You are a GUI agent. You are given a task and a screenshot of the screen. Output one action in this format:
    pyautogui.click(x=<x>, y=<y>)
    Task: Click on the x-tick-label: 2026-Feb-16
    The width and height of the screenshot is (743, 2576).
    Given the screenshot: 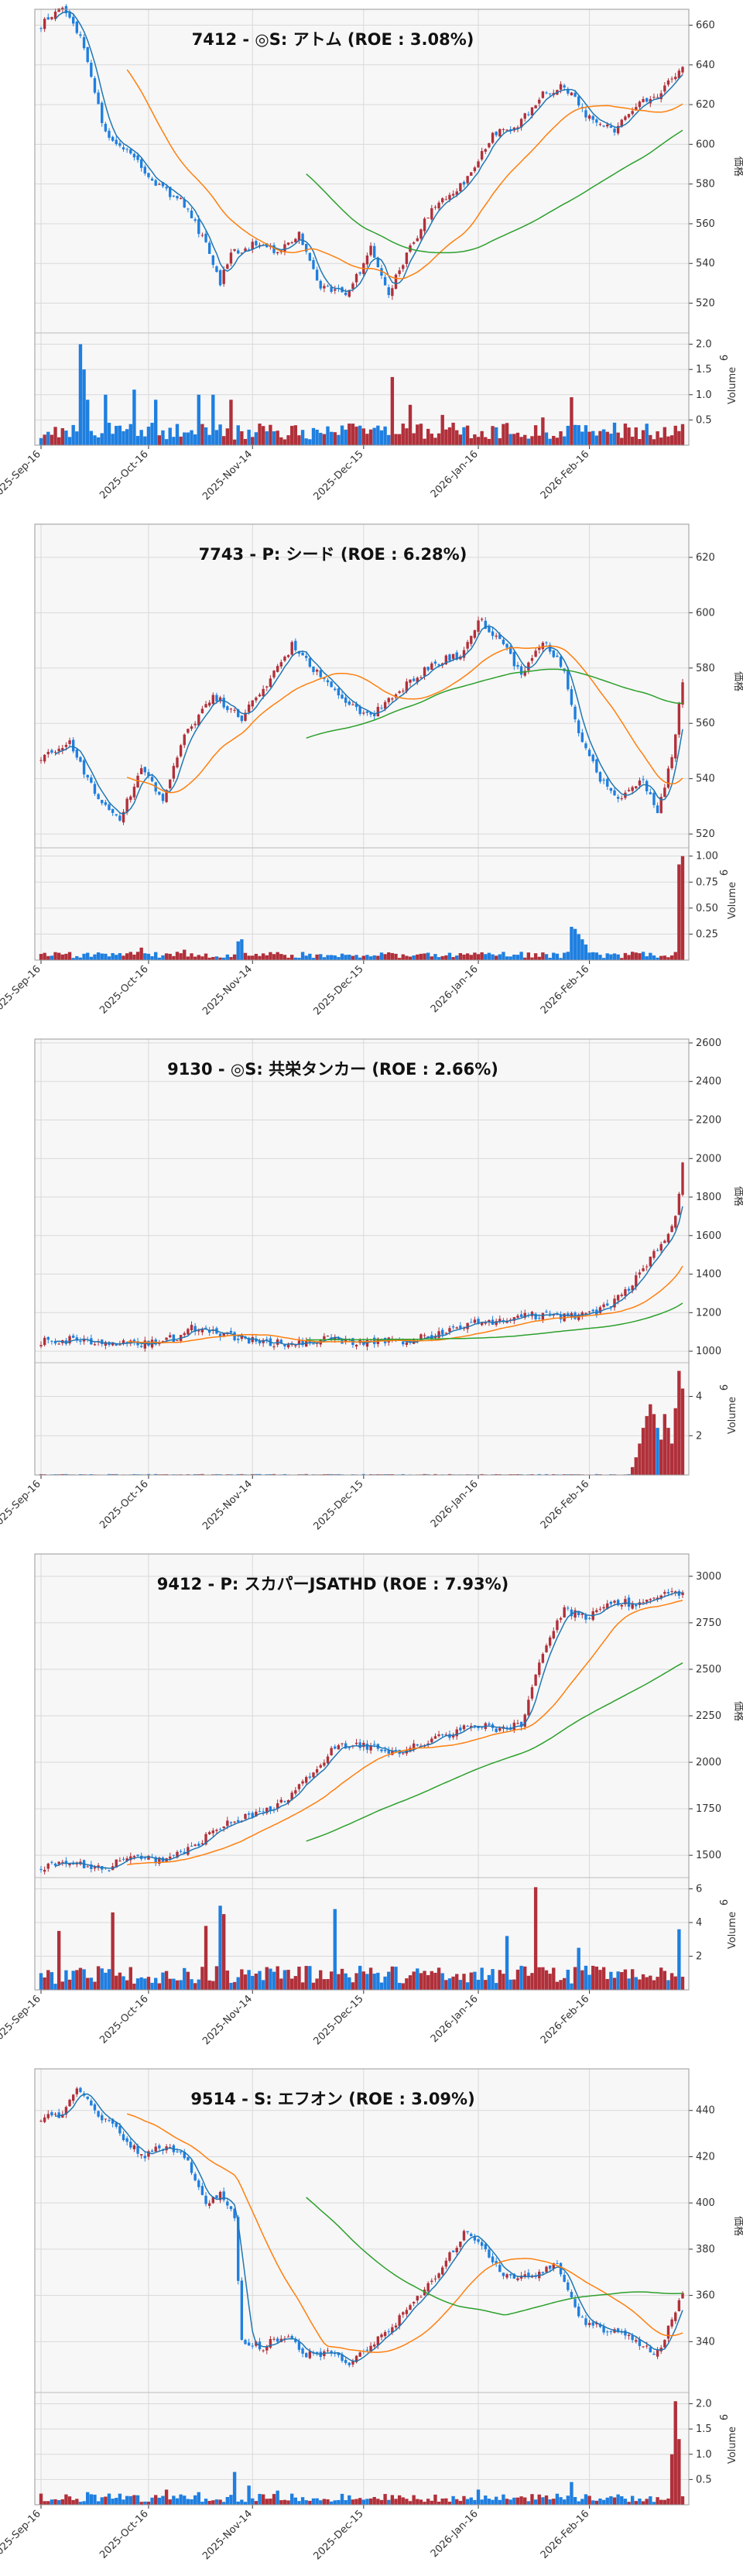 What is the action you would take?
    pyautogui.click(x=565, y=1505)
    